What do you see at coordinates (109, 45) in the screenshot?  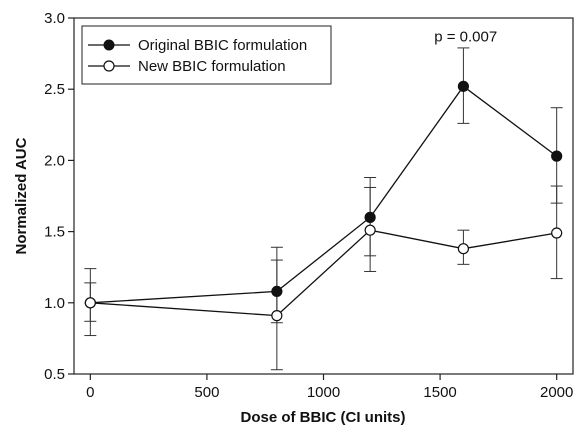 I see `legend-marker-original` at bounding box center [109, 45].